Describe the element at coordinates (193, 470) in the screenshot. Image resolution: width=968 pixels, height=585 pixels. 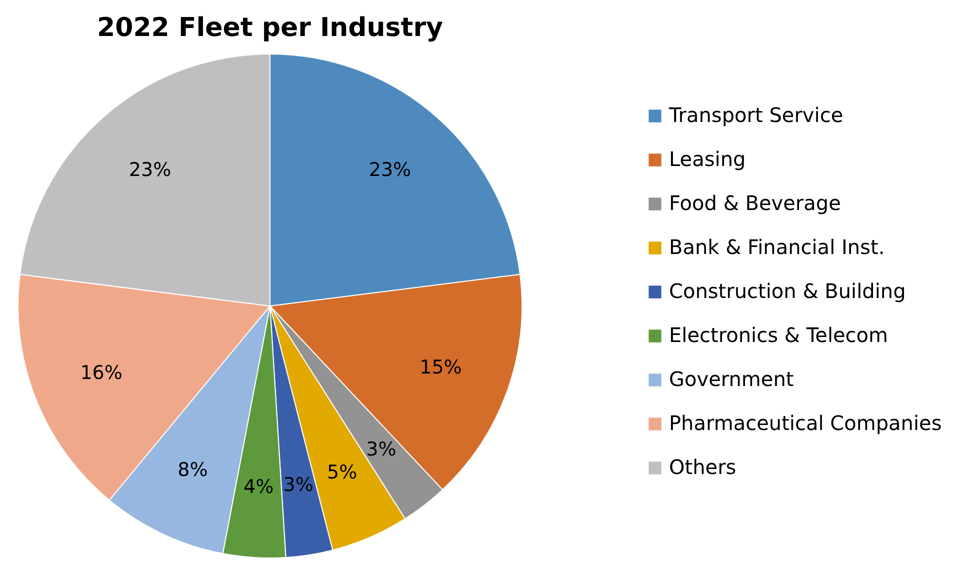
I see `data-label: 8%` at that location.